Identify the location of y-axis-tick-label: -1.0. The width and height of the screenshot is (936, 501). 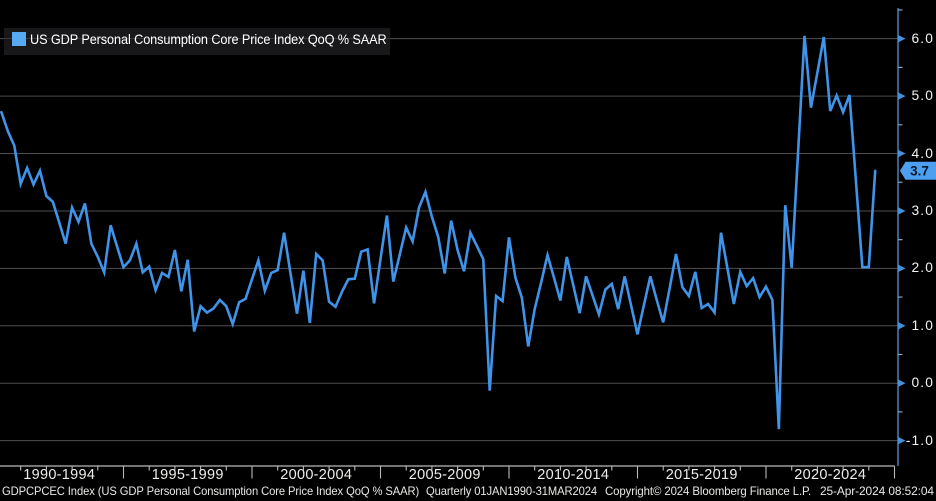
(919, 440).